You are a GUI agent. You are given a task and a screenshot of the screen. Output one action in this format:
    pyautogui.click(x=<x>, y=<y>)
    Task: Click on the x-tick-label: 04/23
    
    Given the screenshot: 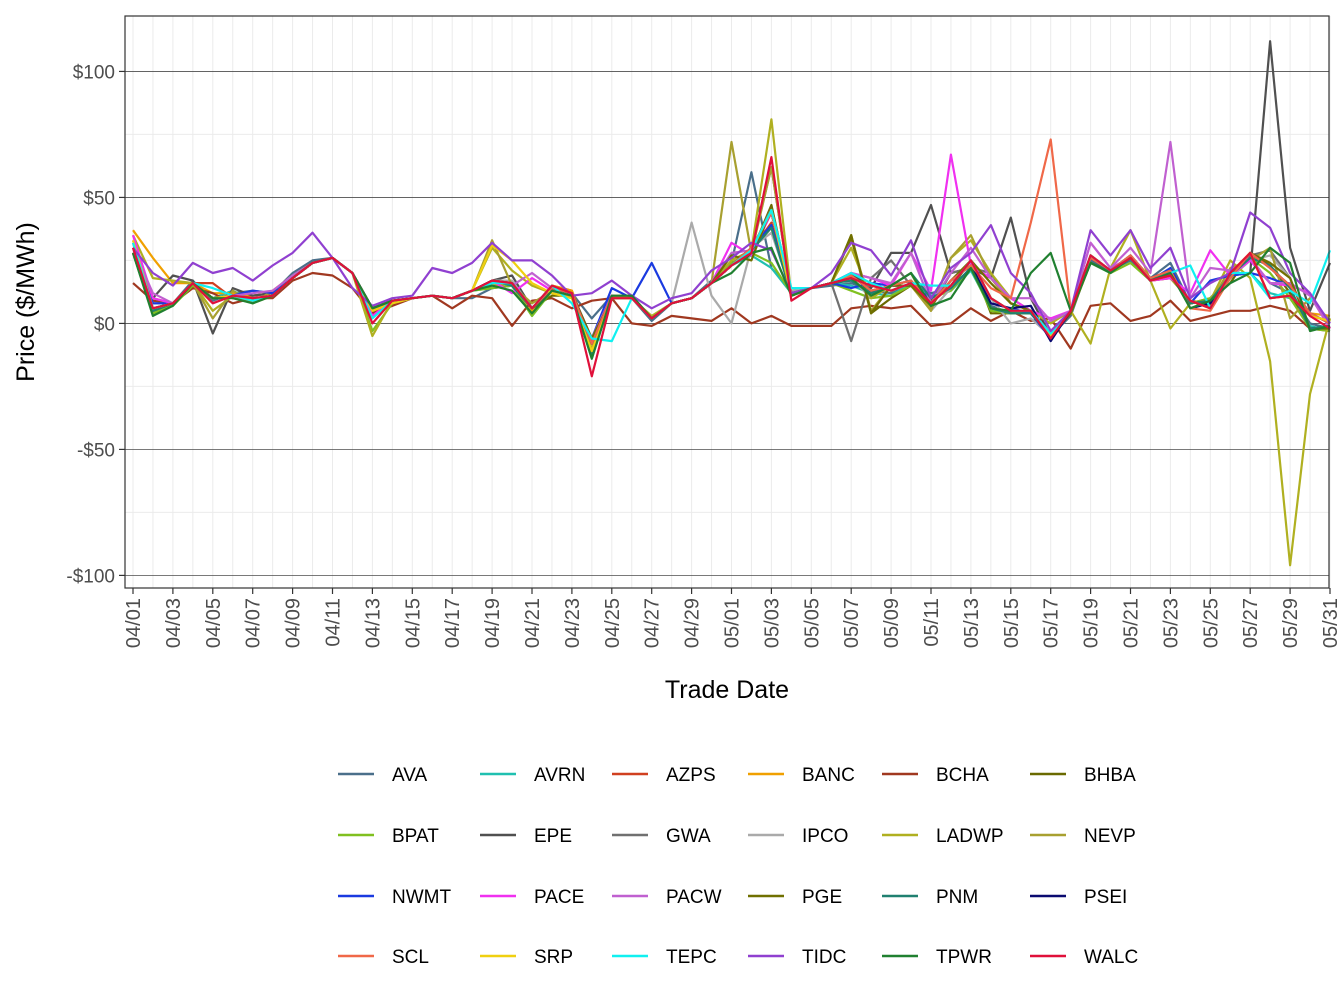 What is the action you would take?
    pyautogui.click(x=573, y=623)
    